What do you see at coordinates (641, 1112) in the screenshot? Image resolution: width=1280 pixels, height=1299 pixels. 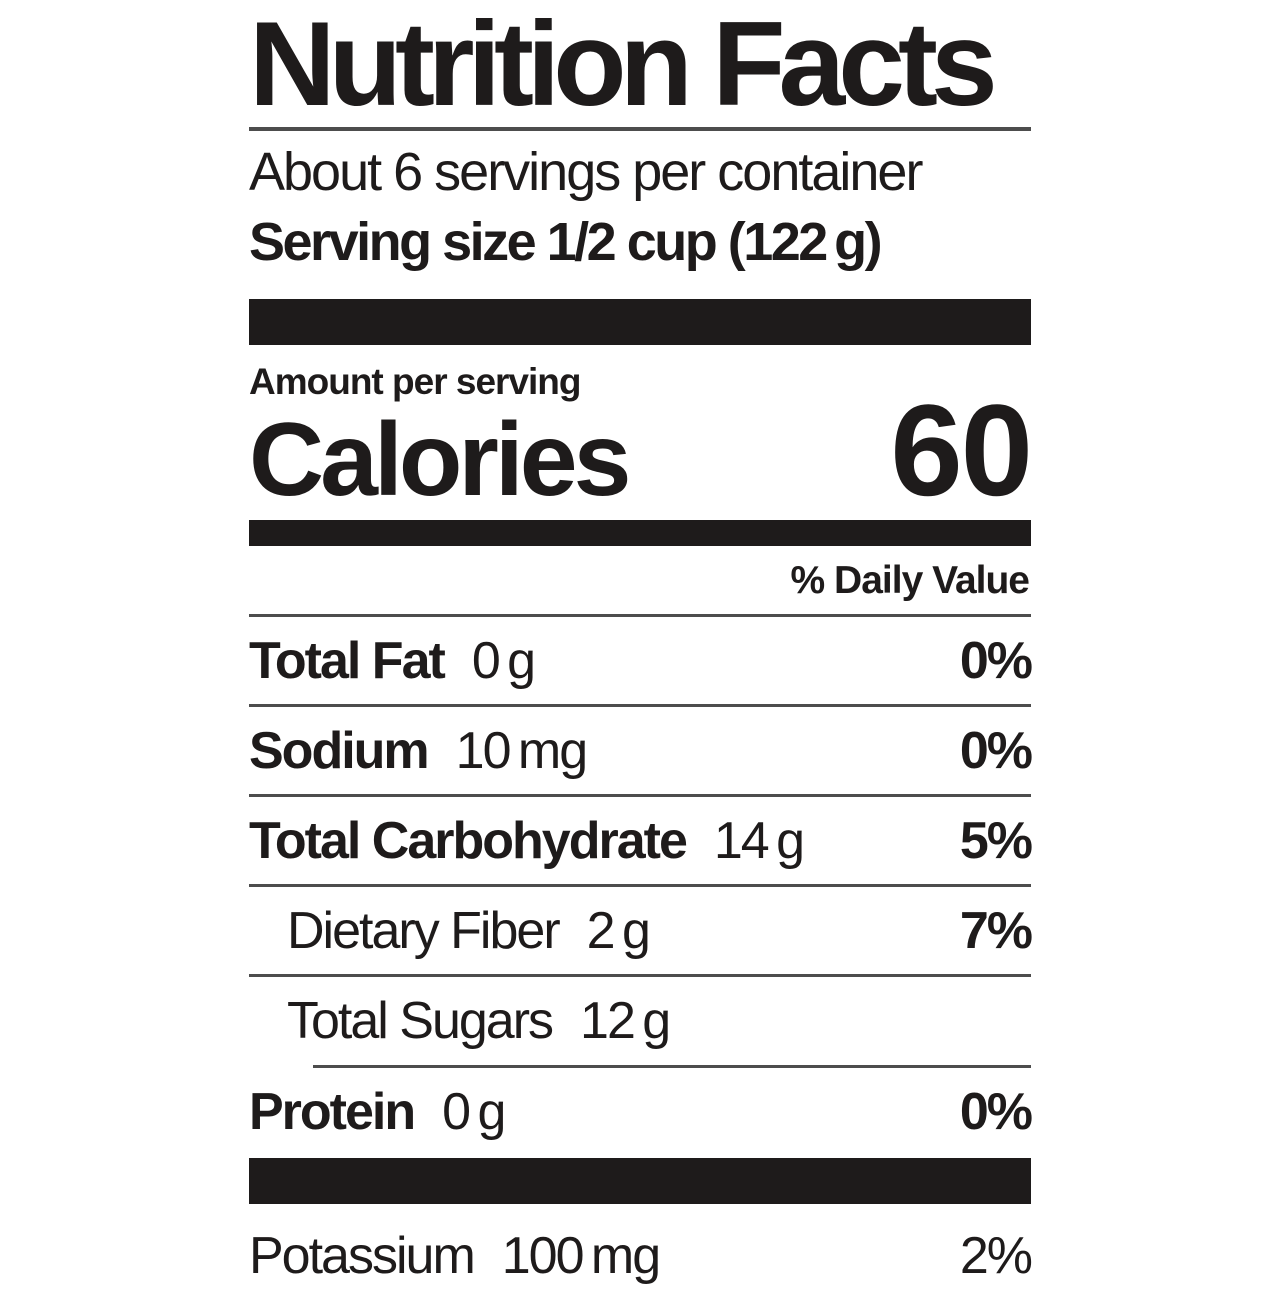 I see `nutrient-row-protein: Protein 0 g 0%` at bounding box center [641, 1112].